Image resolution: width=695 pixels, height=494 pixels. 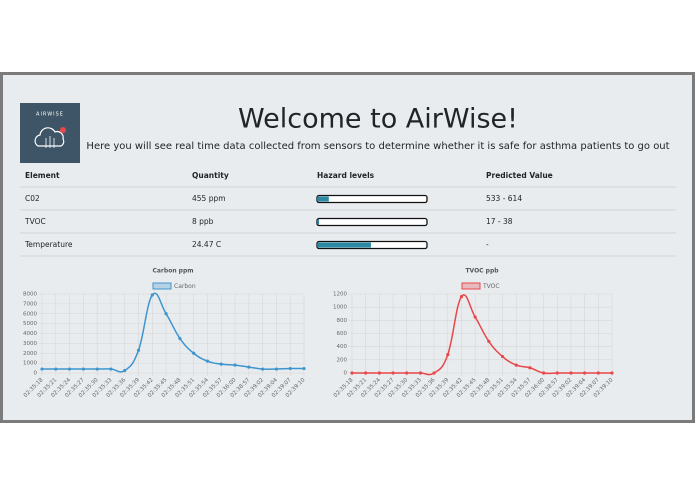 What do you see at coordinates (504, 198) in the screenshot?
I see `cell: 533 - 614` at bounding box center [504, 198].